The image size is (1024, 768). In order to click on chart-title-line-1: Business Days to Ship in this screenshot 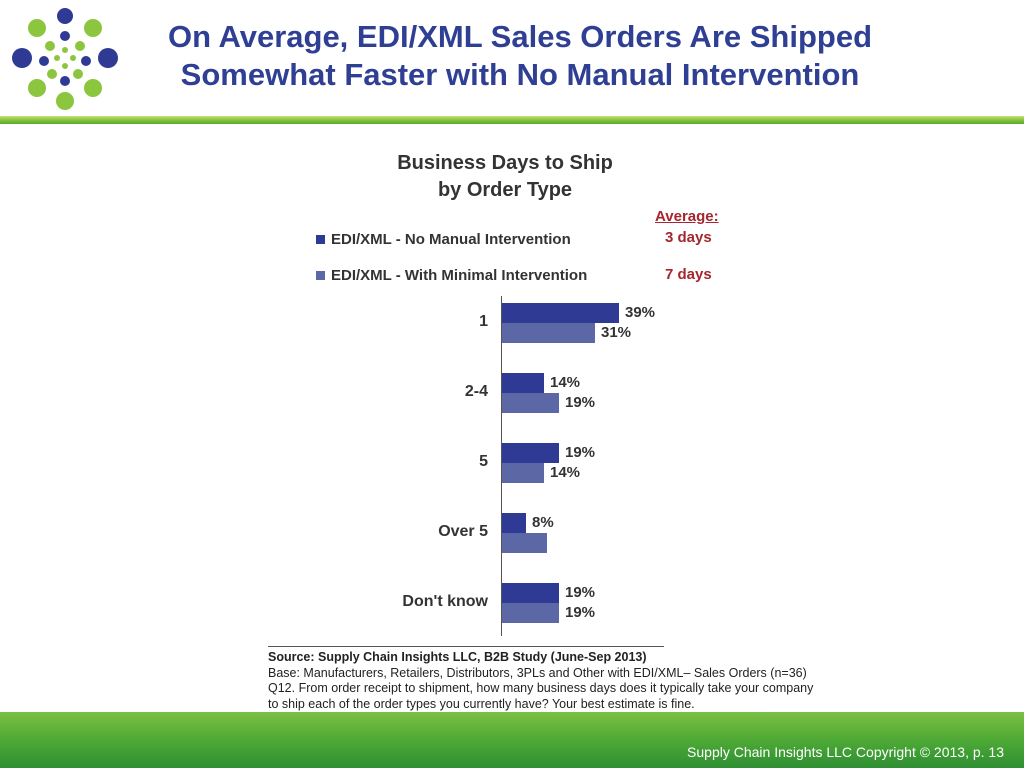, I will do `click(505, 163)`.